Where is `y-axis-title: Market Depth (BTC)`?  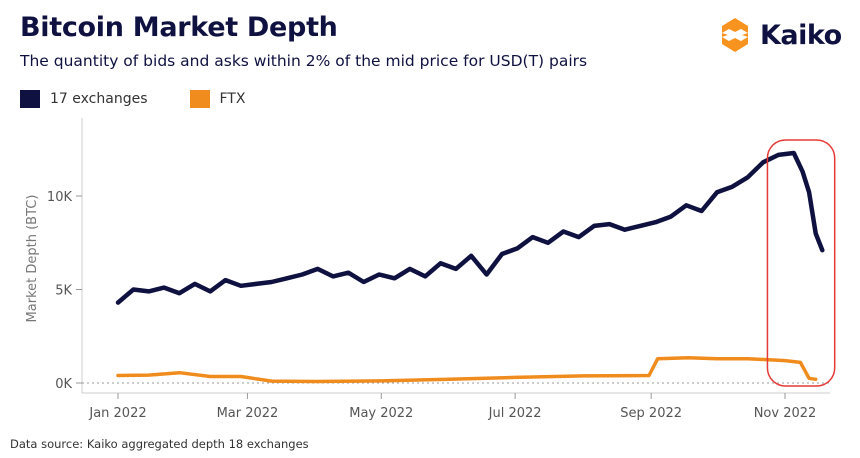
y-axis-title: Market Depth (BTC) is located at coordinates (32, 259).